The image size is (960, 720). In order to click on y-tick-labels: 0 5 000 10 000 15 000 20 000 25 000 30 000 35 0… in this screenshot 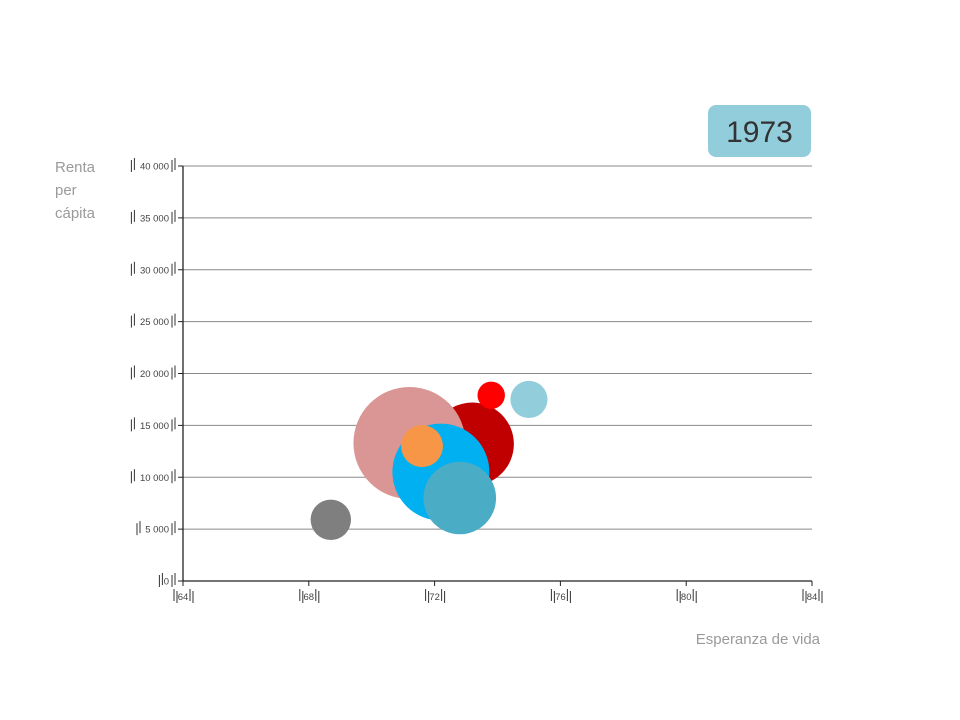, I will do `click(156, 373)`.